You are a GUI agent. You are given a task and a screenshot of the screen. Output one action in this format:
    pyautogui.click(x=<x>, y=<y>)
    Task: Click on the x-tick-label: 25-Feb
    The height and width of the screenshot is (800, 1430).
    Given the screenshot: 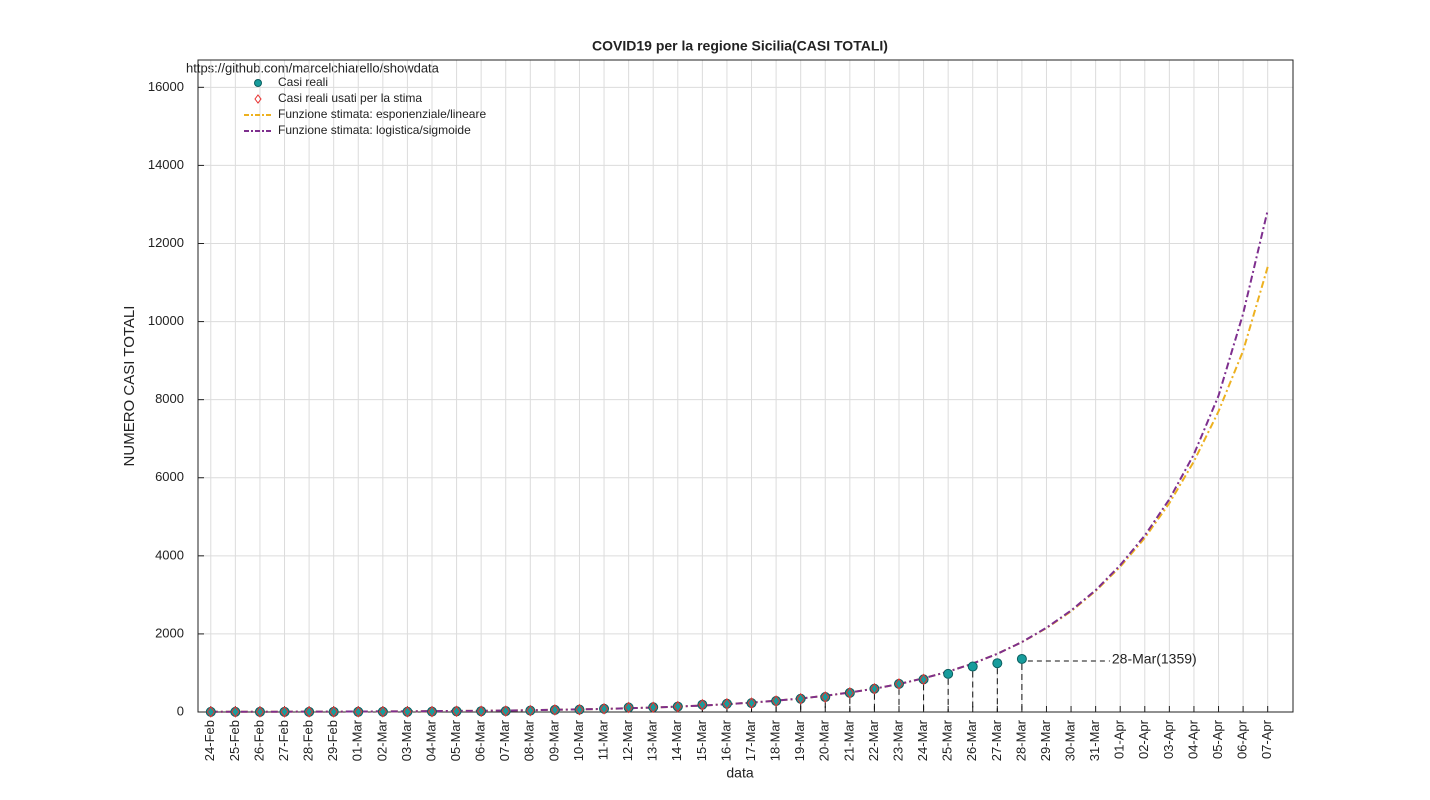 What is the action you would take?
    pyautogui.click(x=234, y=740)
    